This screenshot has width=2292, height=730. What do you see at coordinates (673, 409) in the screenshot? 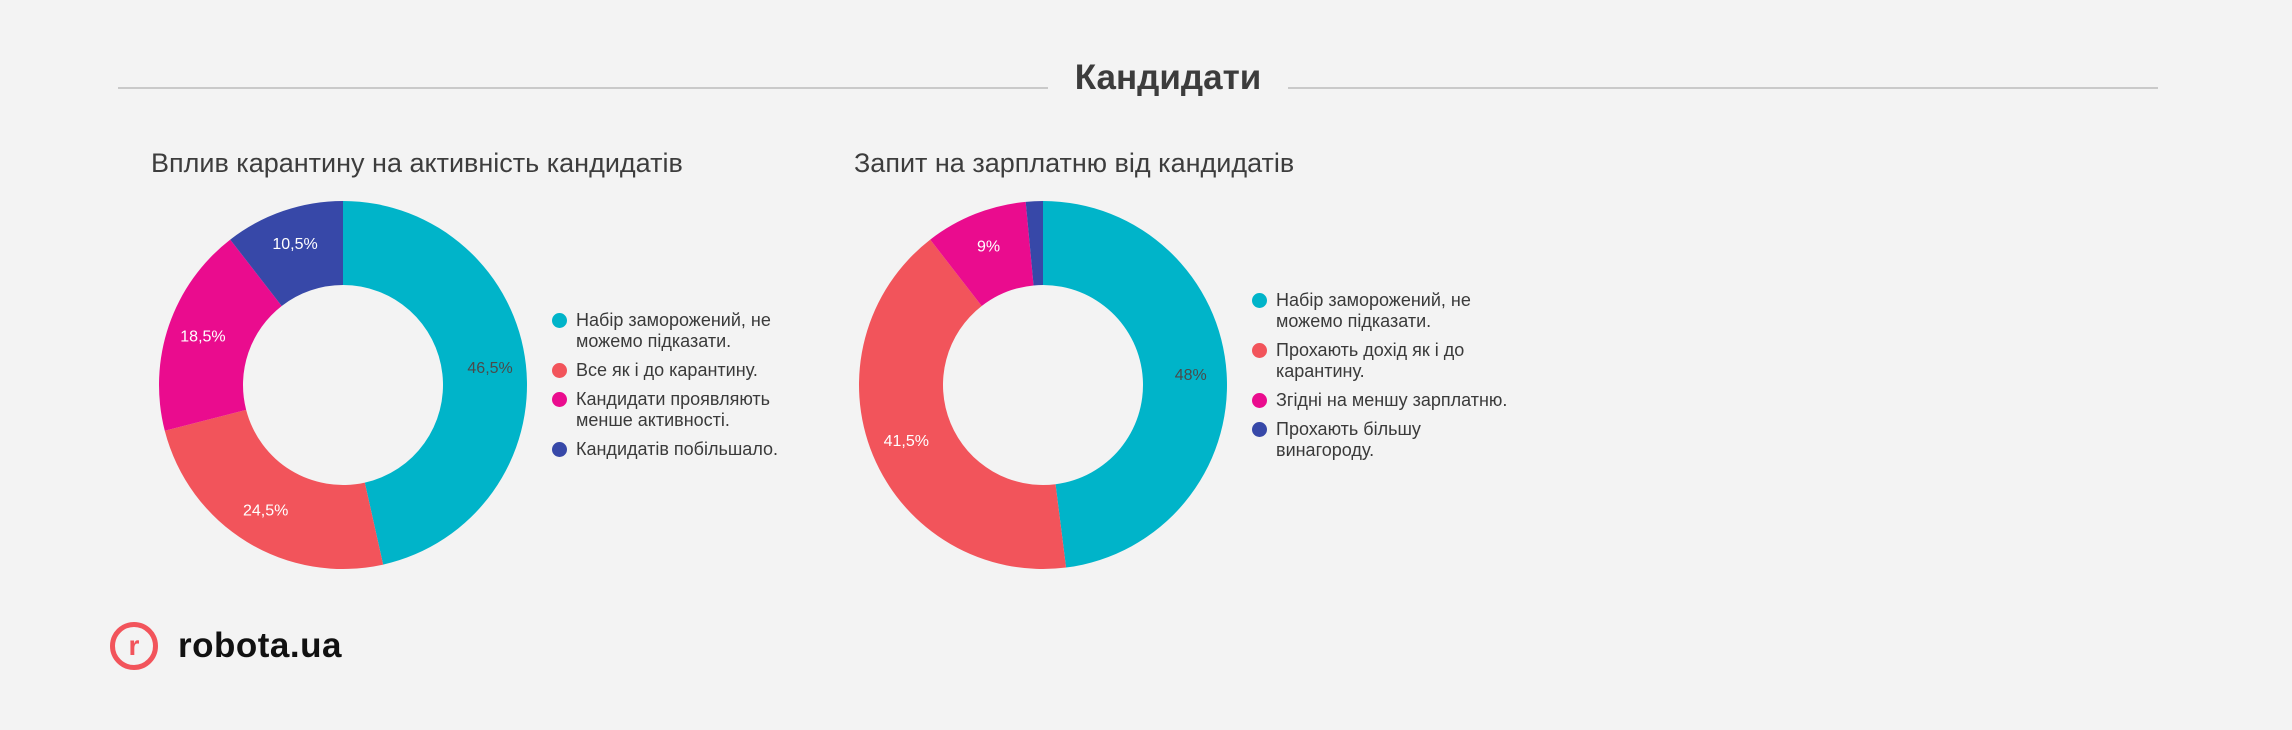
I see `legend-label: Кандидати проявляють менше активності.` at bounding box center [673, 409].